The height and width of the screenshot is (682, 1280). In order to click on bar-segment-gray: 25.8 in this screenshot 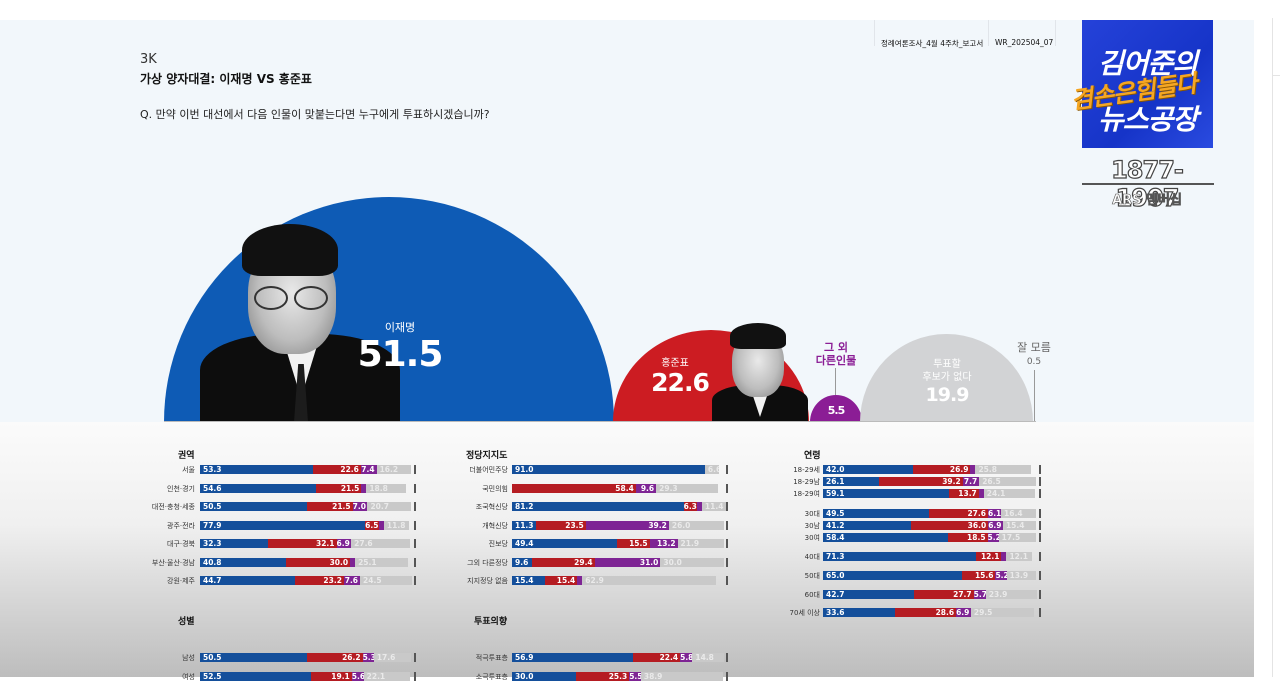, I will do `click(1003, 469)`.